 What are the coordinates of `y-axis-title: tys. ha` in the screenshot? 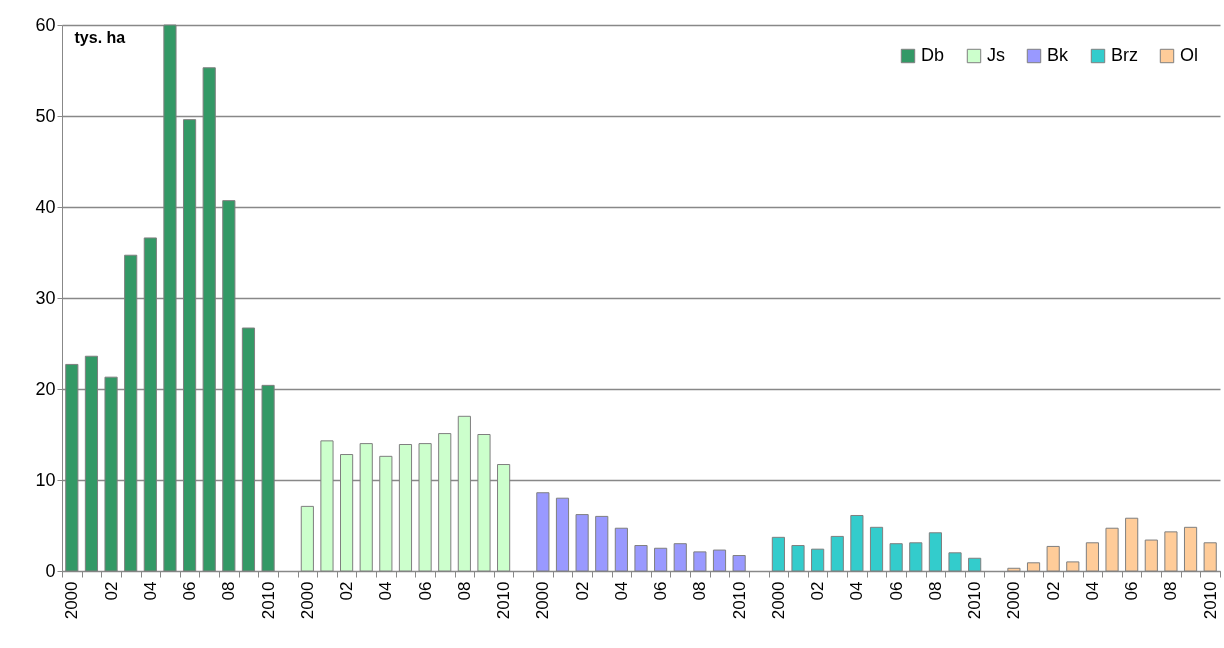 It's located at (100, 37).